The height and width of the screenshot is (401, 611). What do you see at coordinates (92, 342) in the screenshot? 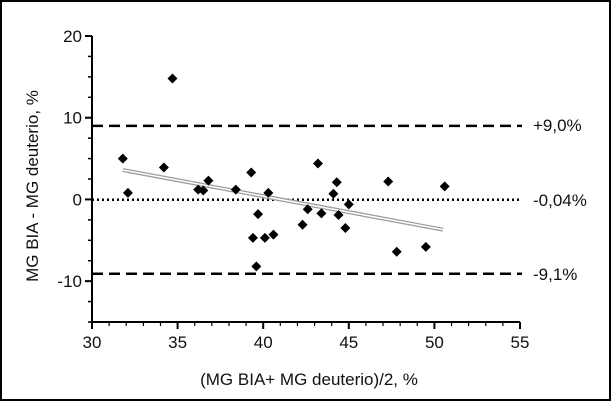
I see `x-tick-label-0: 30` at bounding box center [92, 342].